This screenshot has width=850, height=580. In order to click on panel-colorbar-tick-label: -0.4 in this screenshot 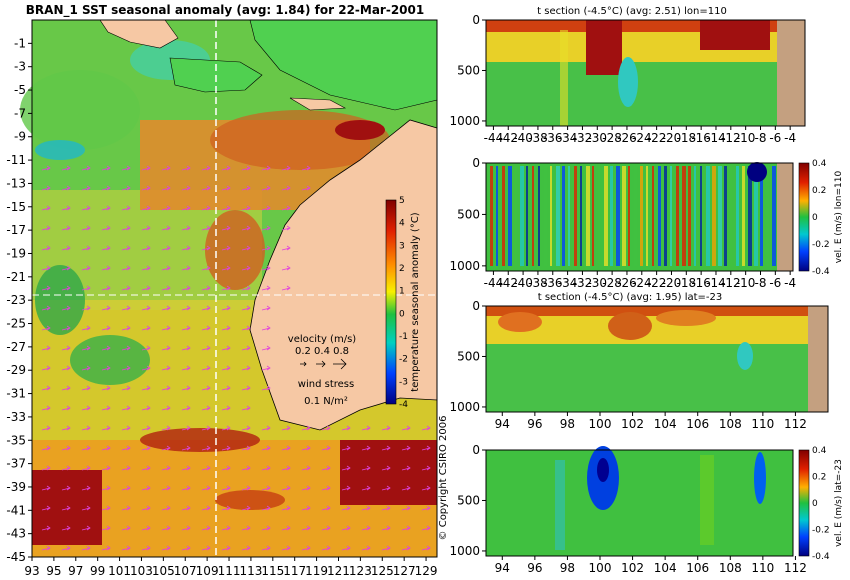, I will do `click(821, 557)`.